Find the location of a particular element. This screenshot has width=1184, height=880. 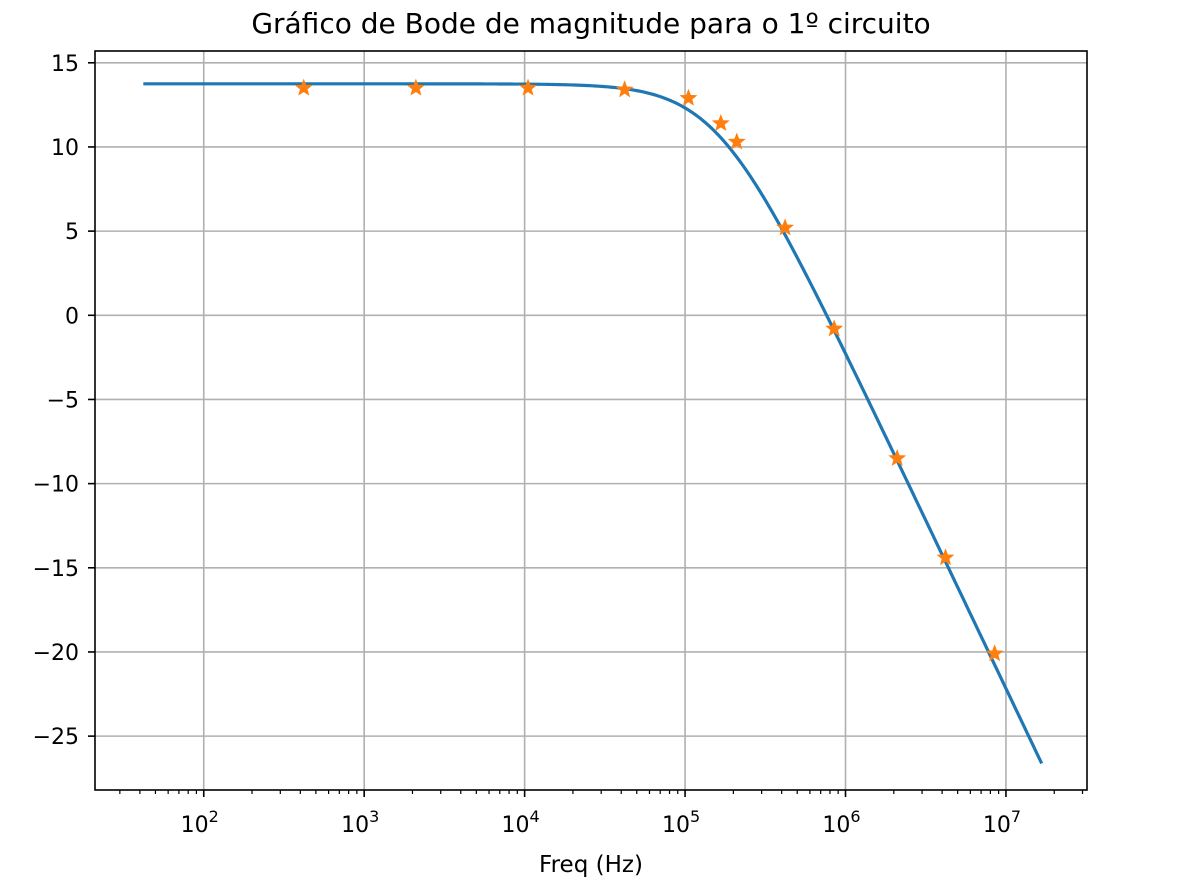

x-tick-label-exponent: 2 is located at coordinates (214, 816).